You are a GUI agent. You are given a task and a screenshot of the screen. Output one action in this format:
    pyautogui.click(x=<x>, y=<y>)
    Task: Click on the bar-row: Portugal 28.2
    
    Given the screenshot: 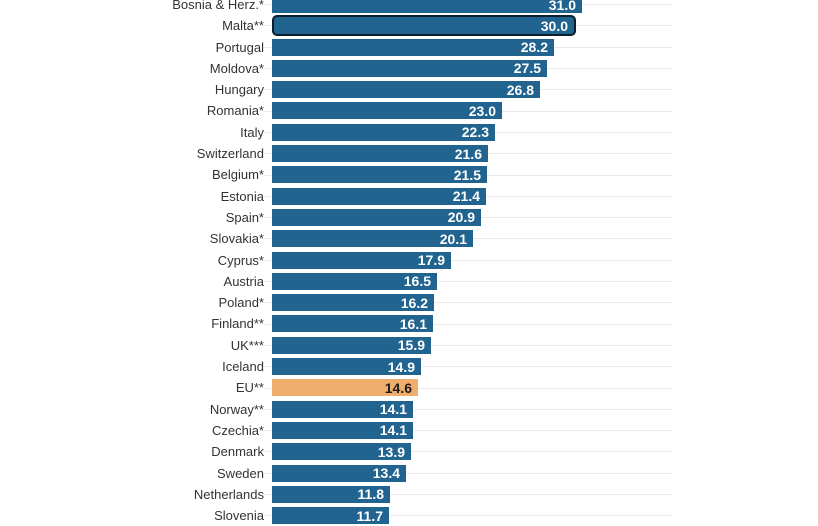 What is the action you would take?
    pyautogui.click(x=409, y=47)
    